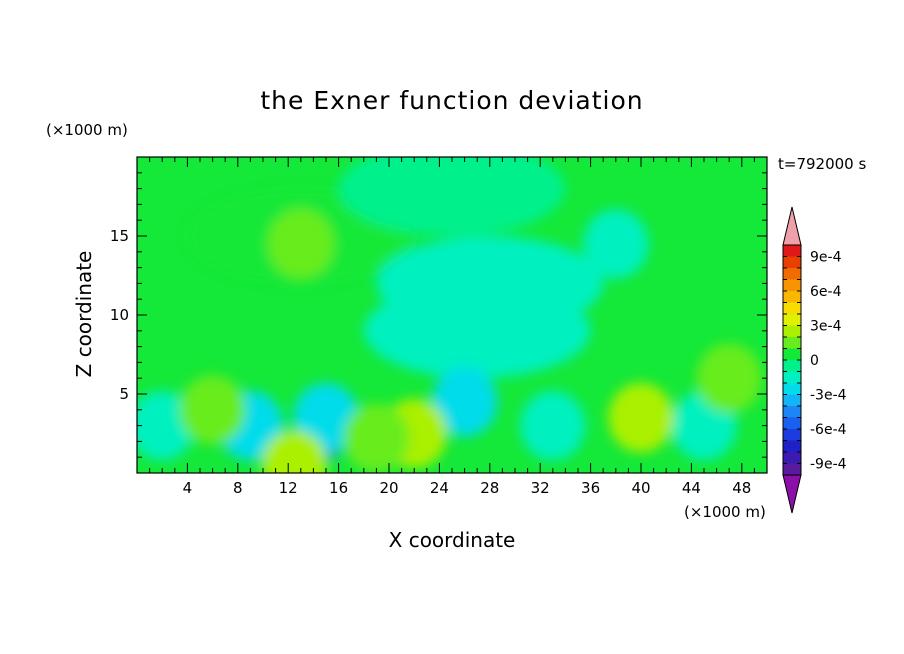 The height and width of the screenshot is (654, 904). What do you see at coordinates (452, 540) in the screenshot?
I see `x-axis-label: X coordinate` at bounding box center [452, 540].